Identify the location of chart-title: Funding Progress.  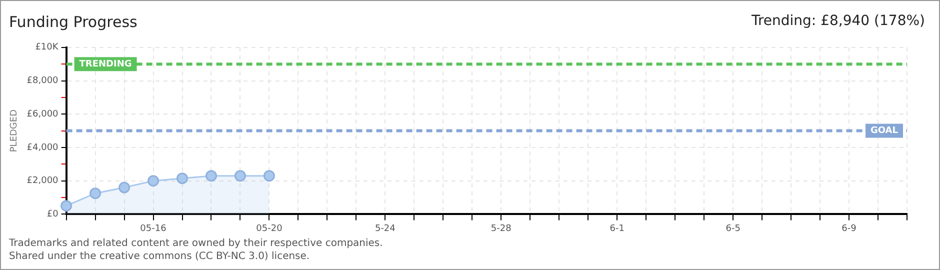
(73, 22).